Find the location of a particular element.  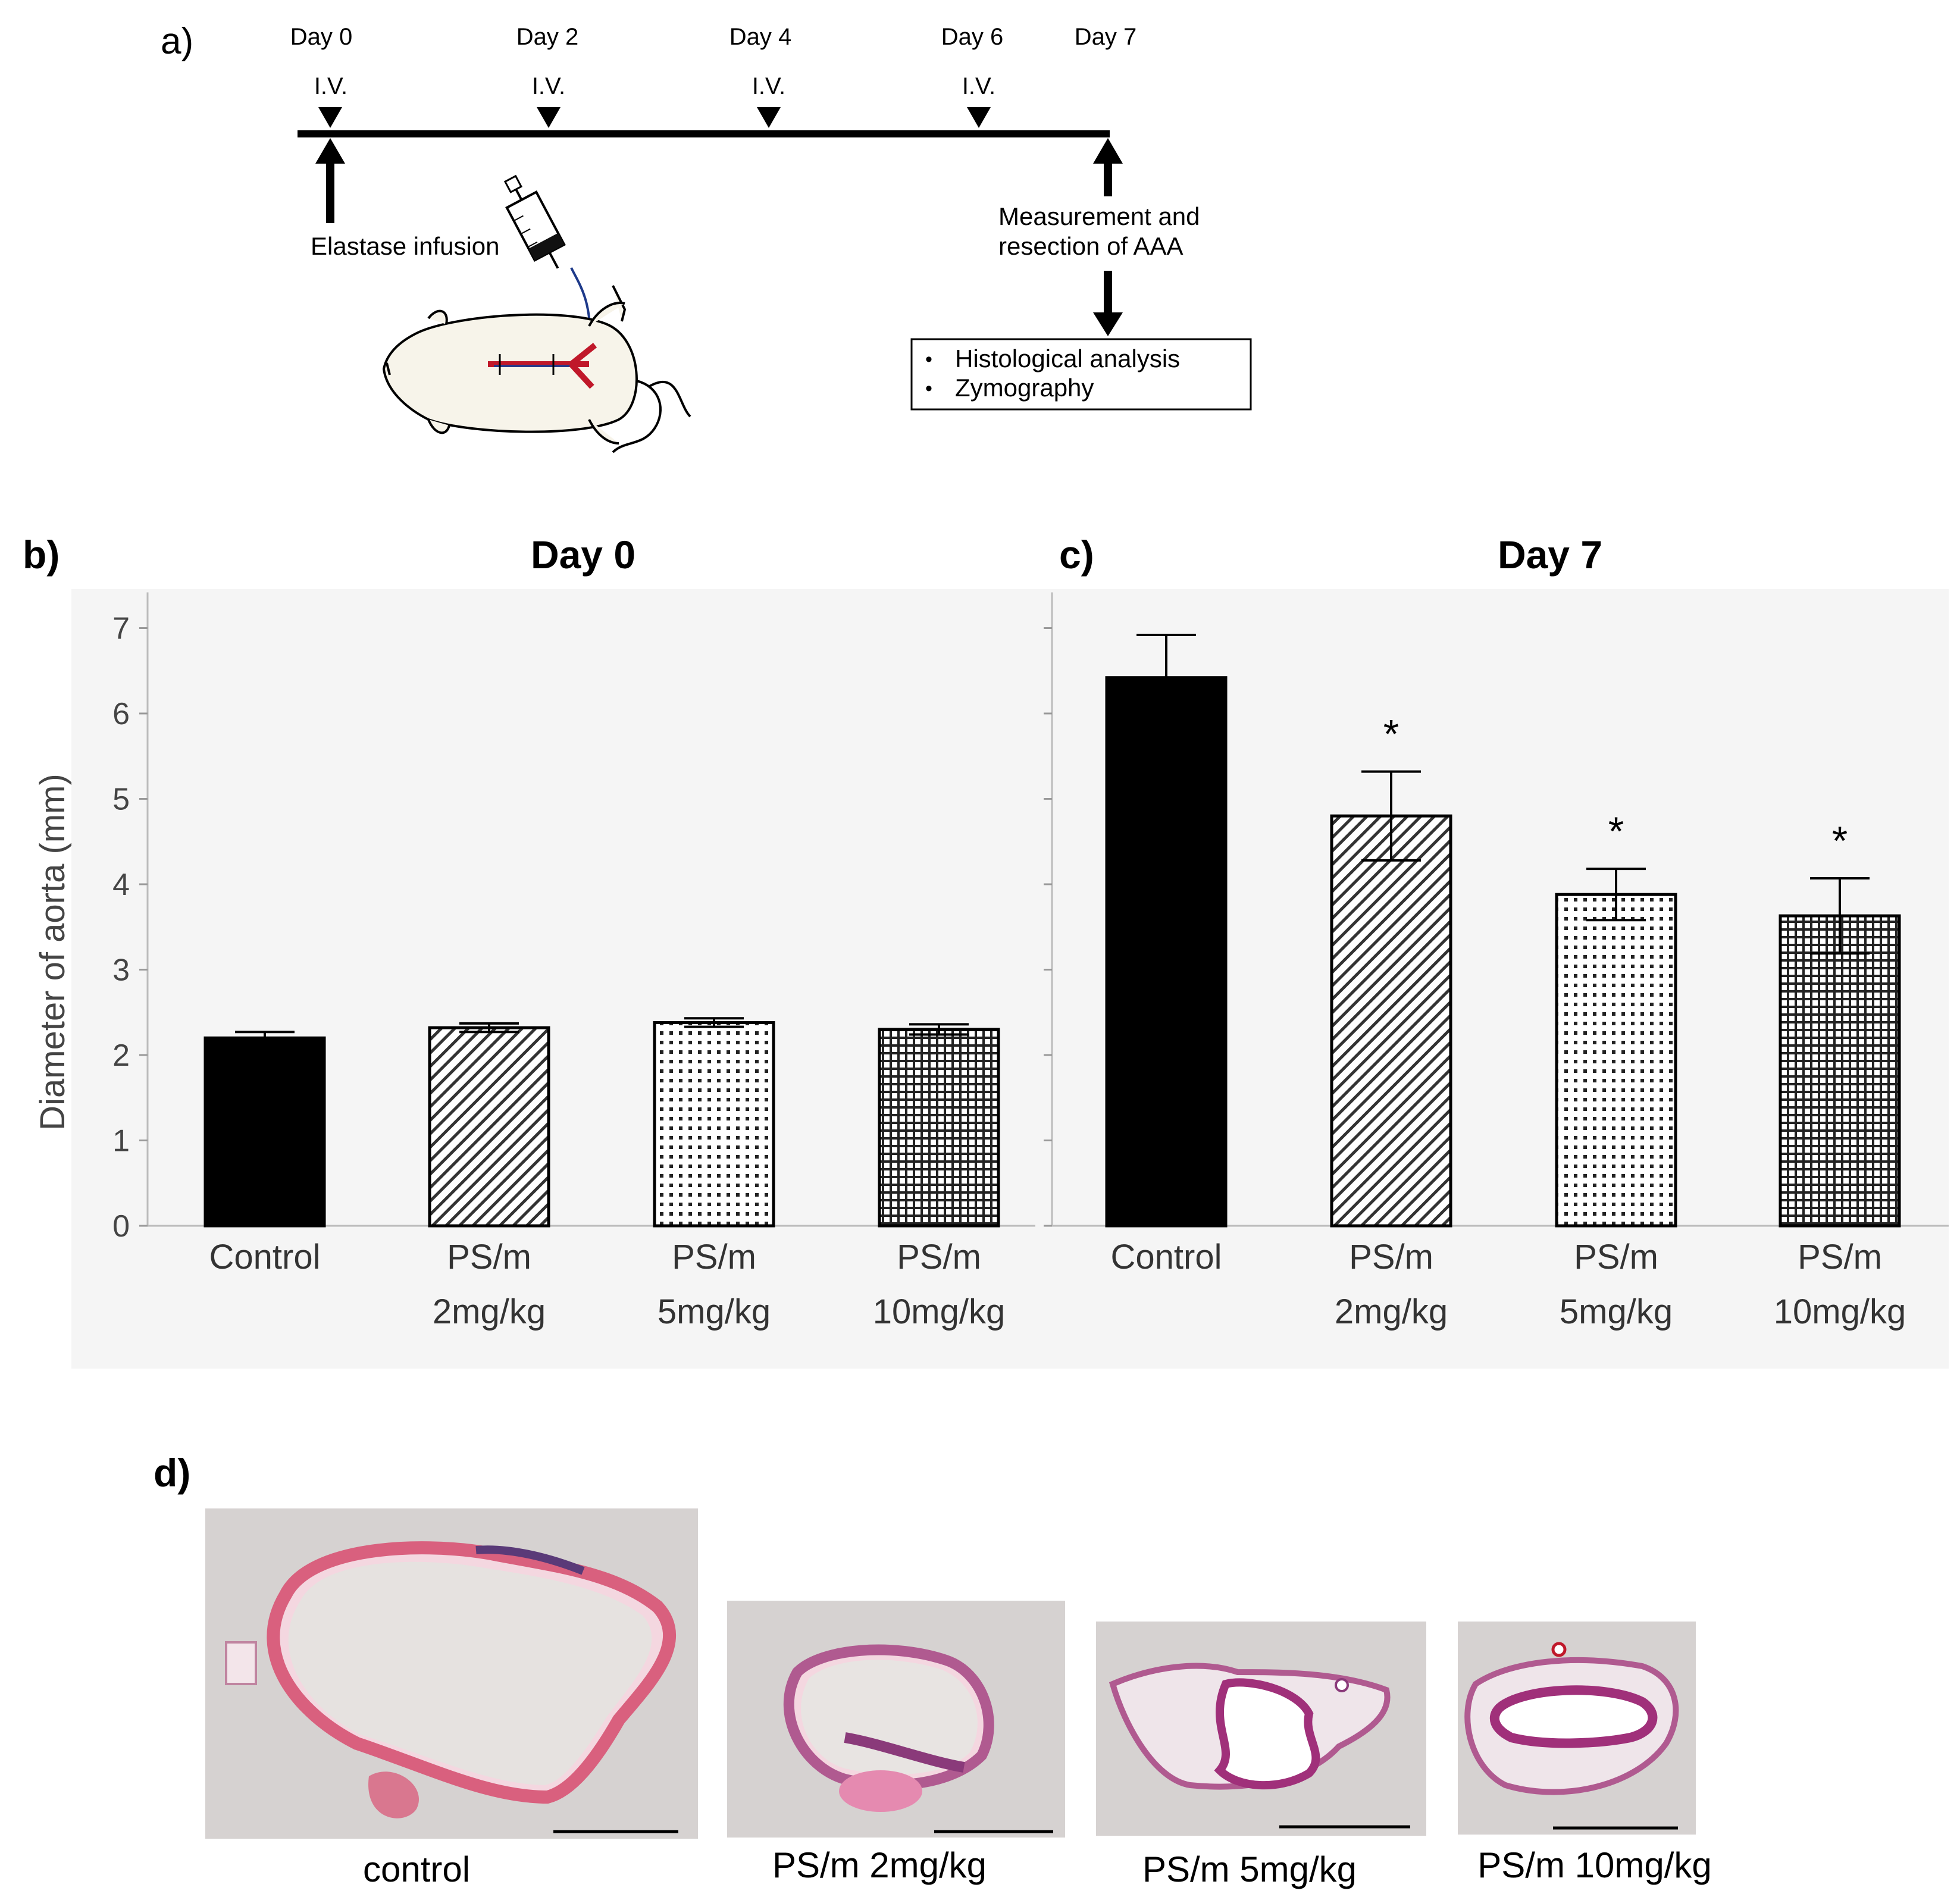

day-label-0: Day 0 is located at coordinates (321, 37).